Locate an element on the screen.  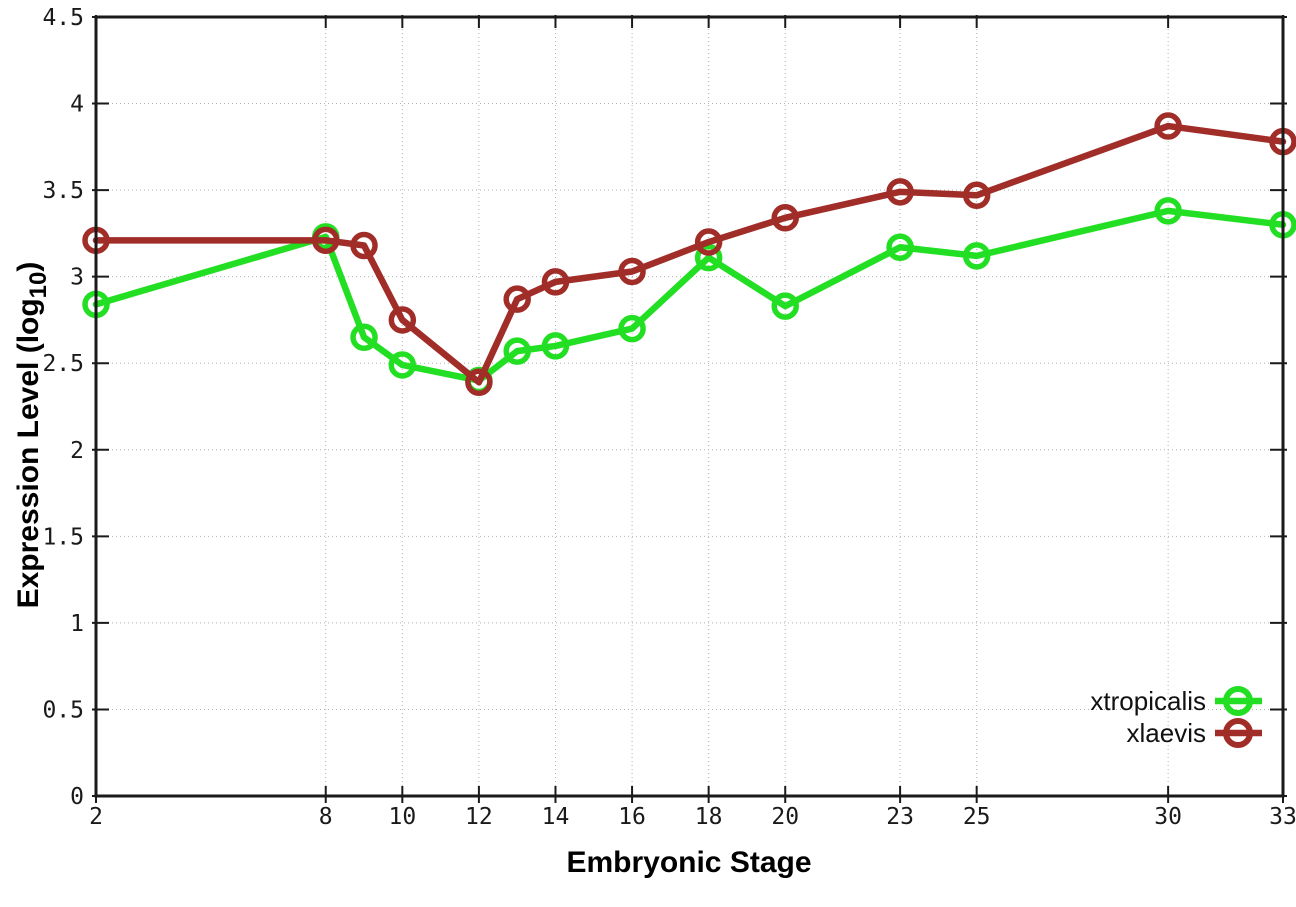
x-tick-label-10: 10 is located at coordinates (402, 817).